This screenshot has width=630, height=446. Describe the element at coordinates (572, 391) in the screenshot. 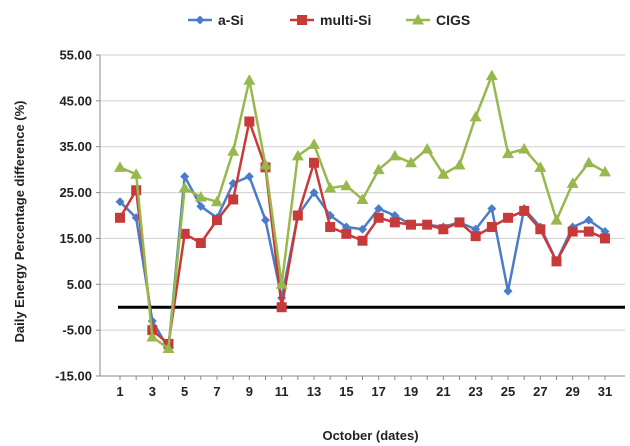

I see `x-tick-label: 29` at that location.